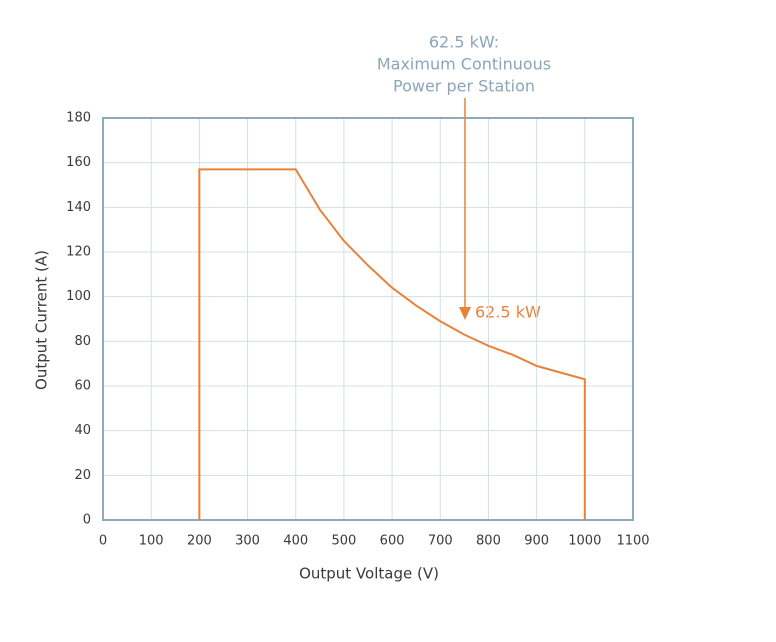 Image resolution: width=776 pixels, height=642 pixels. Describe the element at coordinates (295, 541) in the screenshot. I see `x-tick-label: 400` at that location.